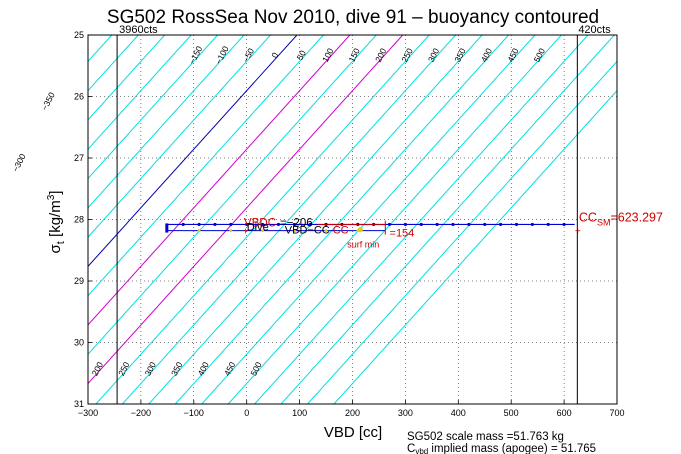 This screenshot has width=681, height=454. What do you see at coordinates (411, 448) in the screenshot?
I see `implied-mass-main: C` at bounding box center [411, 448].